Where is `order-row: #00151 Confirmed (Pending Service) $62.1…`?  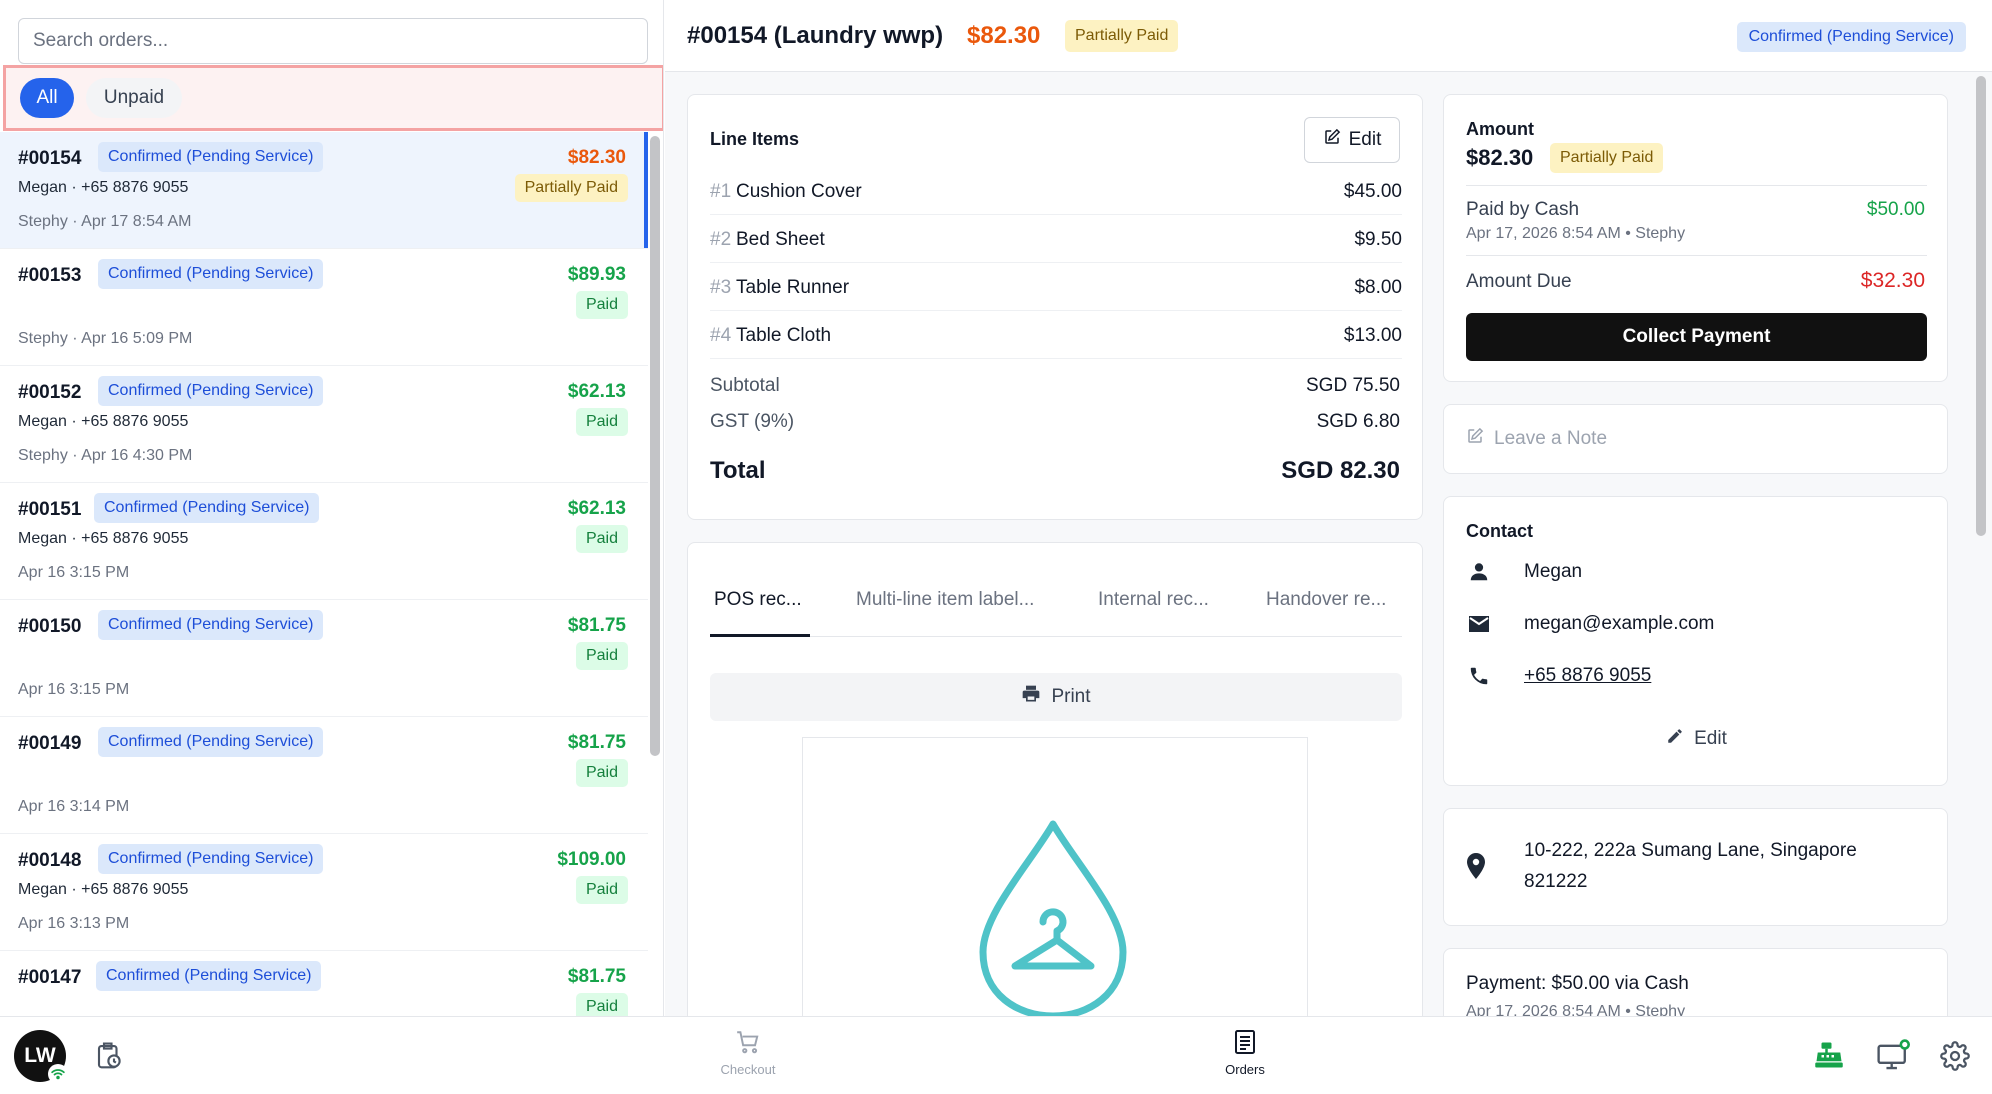 order-row: #00151 Confirmed (Pending Service) $62.1… is located at coordinates (324, 541).